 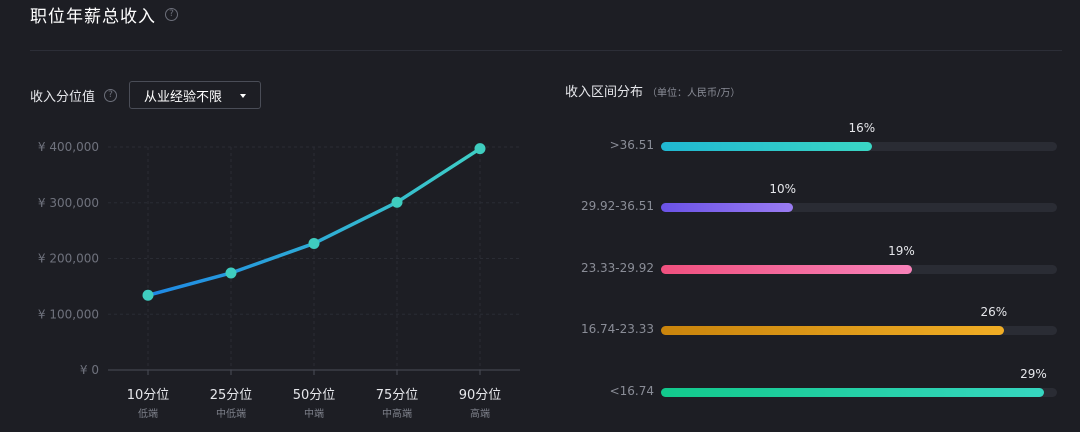 What do you see at coordinates (183, 97) in the screenshot?
I see `experience-dropdown-value: 从业经验不限` at bounding box center [183, 97].